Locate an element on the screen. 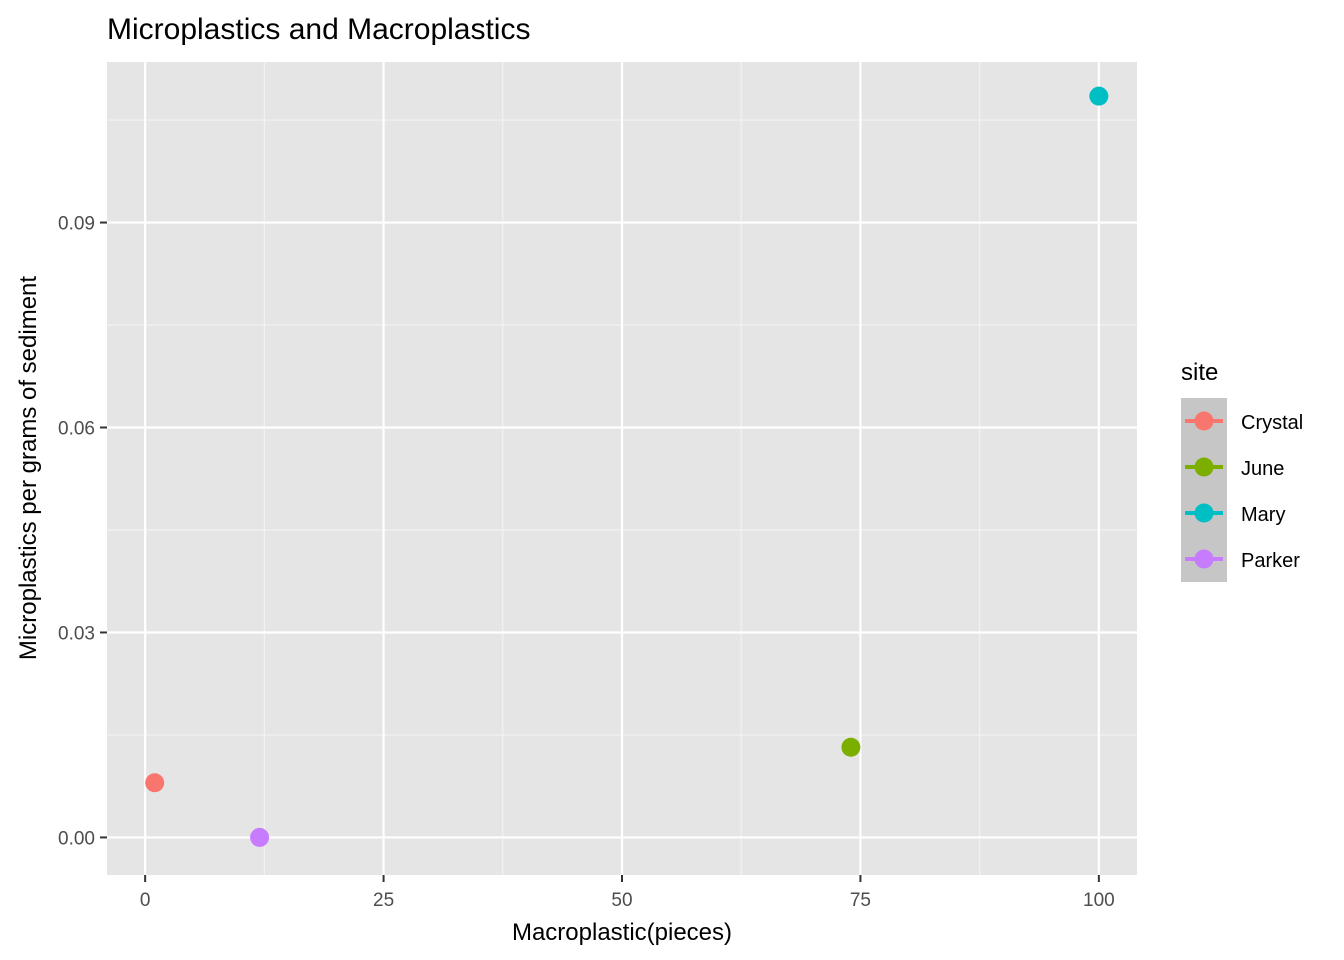 This screenshot has height=960, width=1344. x-tick-label: 75 is located at coordinates (860, 900).